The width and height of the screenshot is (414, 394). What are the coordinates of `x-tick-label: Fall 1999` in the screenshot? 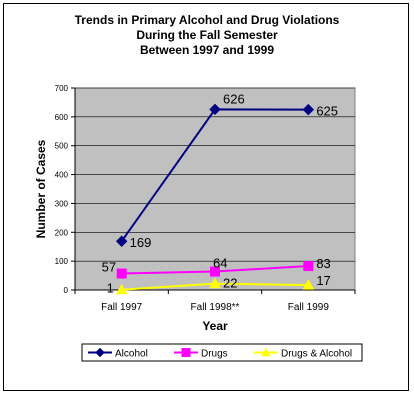 It's located at (309, 307).